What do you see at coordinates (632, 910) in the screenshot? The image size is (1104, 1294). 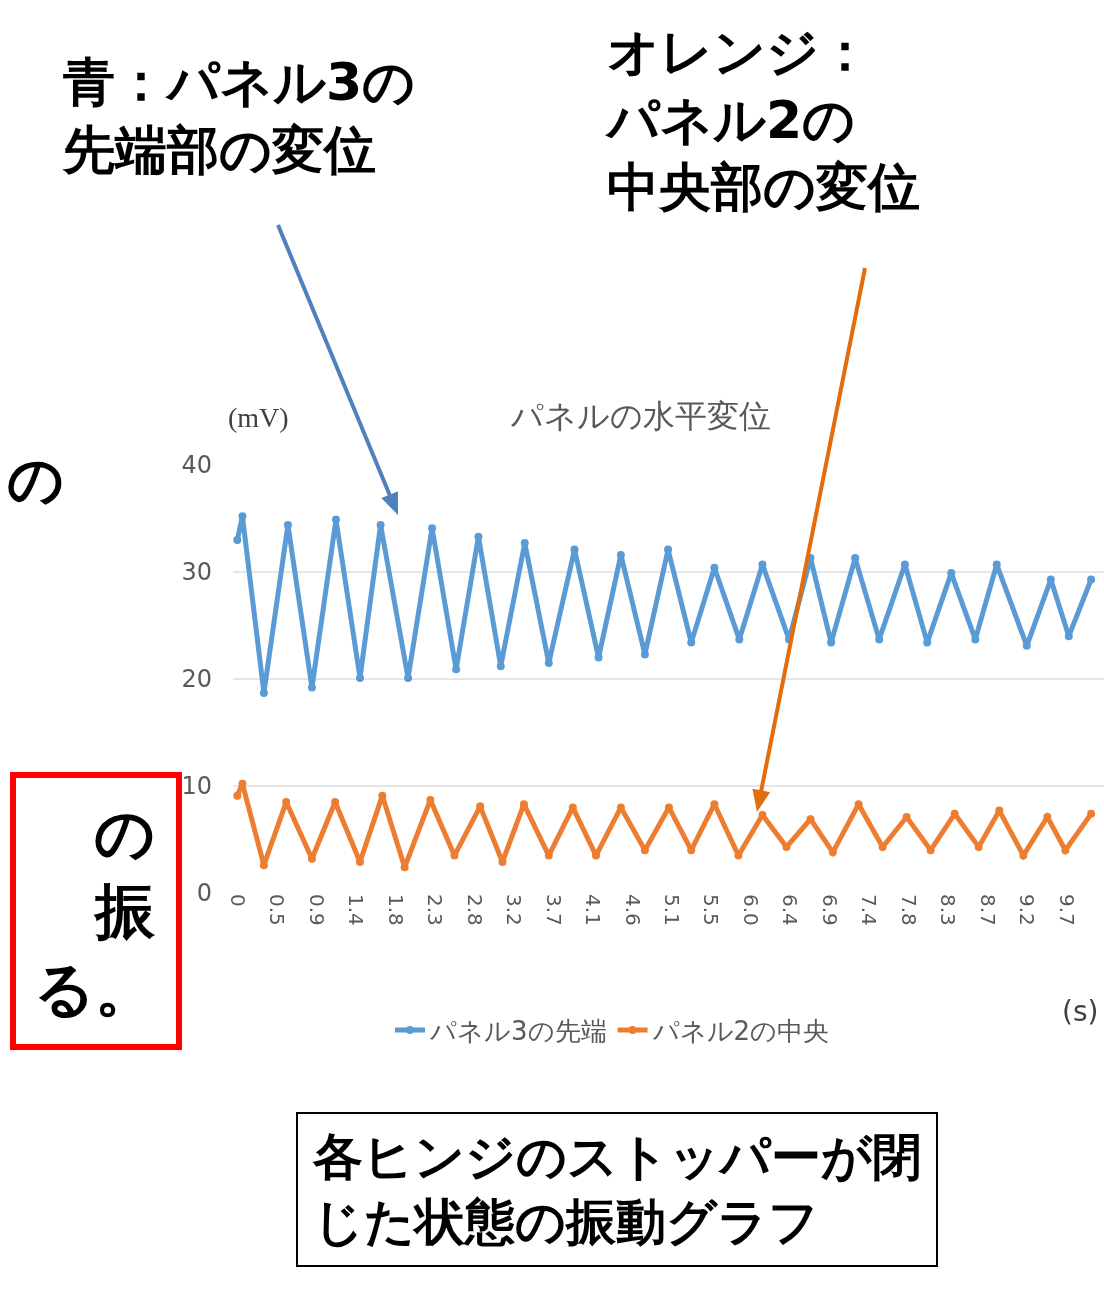 I see `x-tick-label: 4.6` at bounding box center [632, 910].